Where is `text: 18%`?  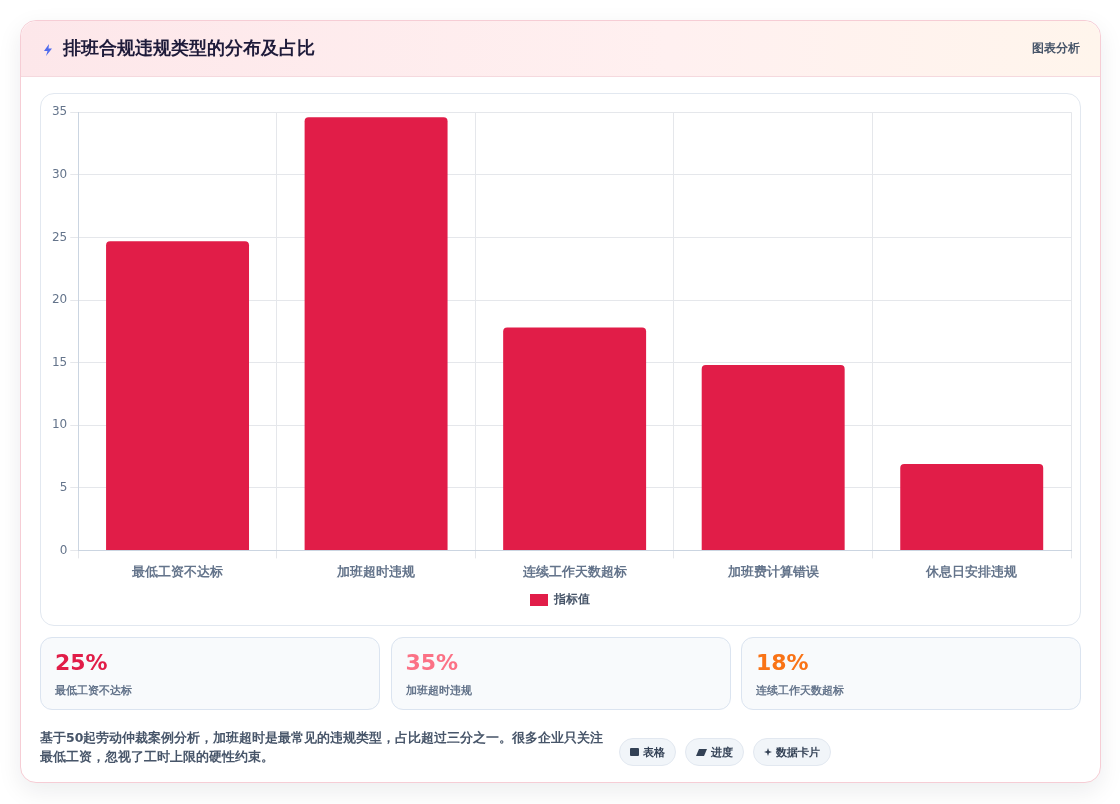 text: 18% is located at coordinates (782, 662).